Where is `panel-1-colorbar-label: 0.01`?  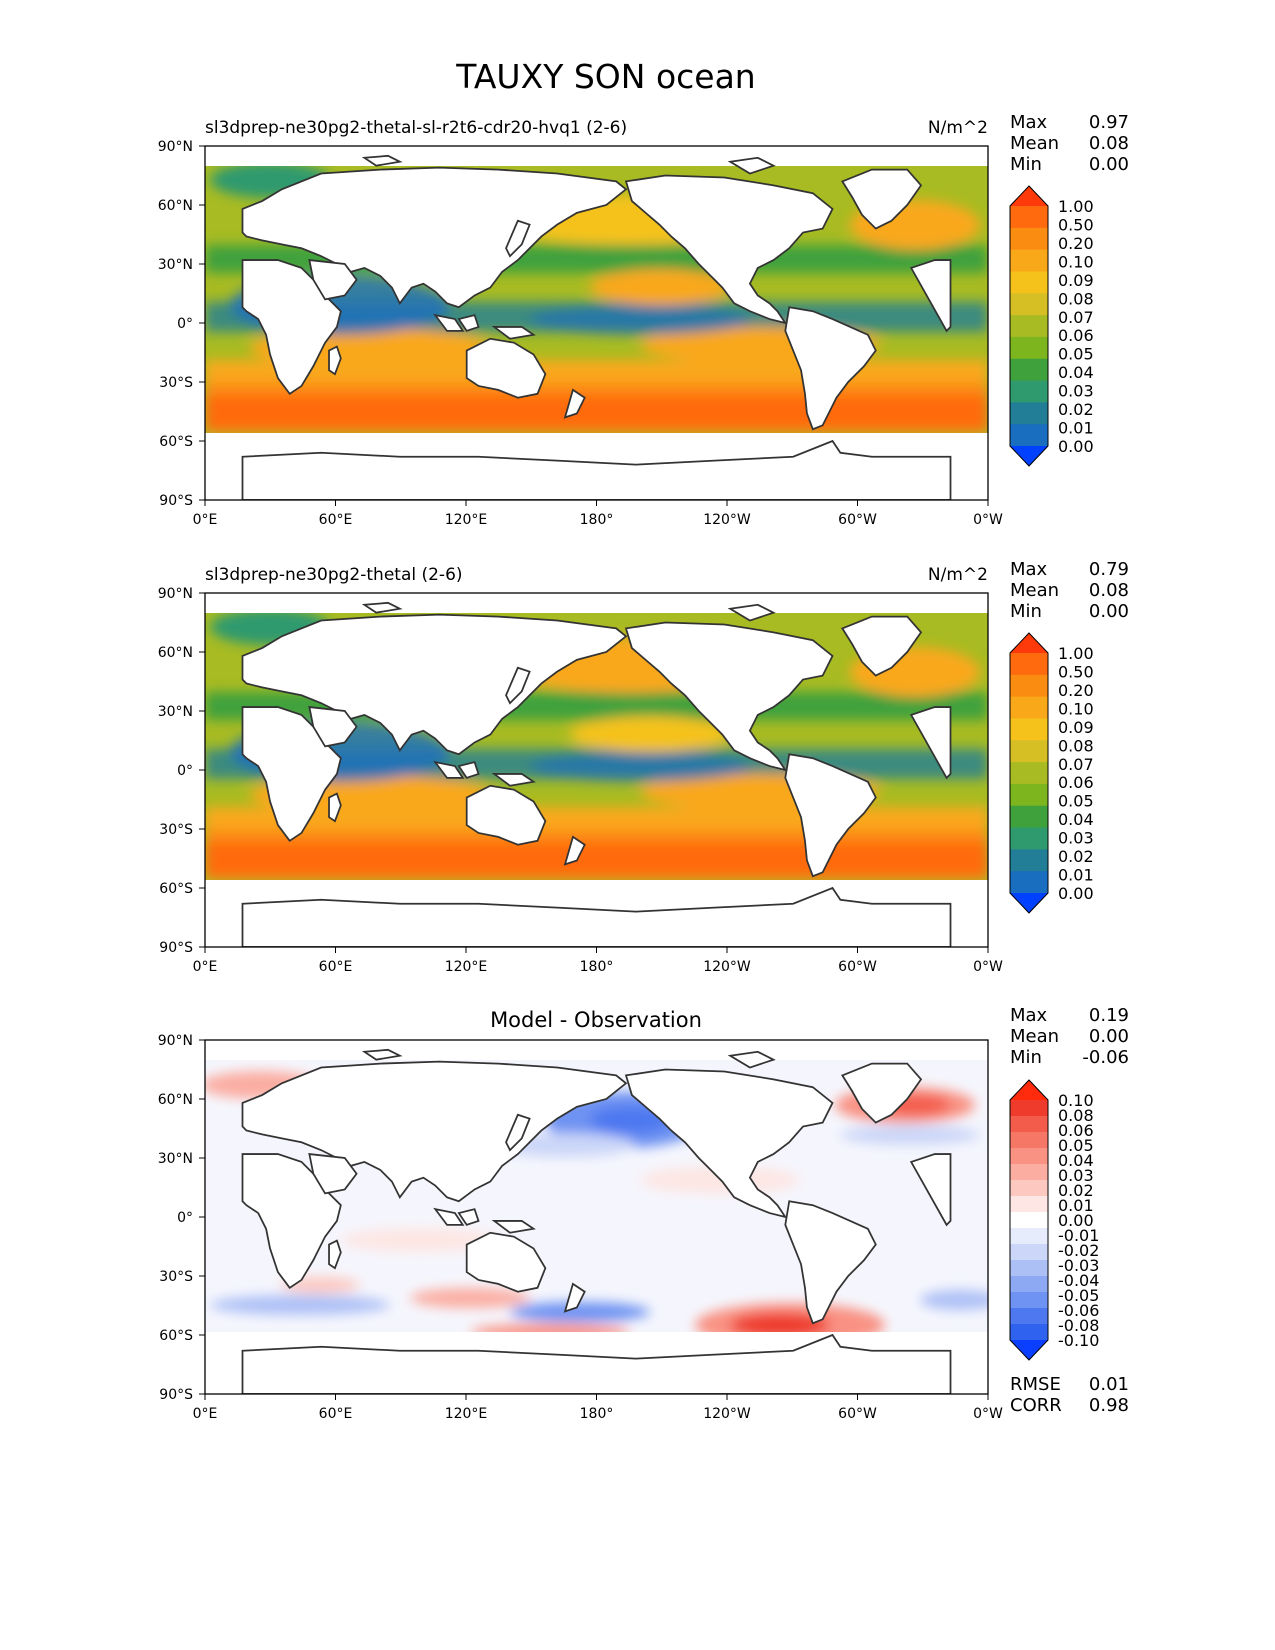
panel-1-colorbar-label: 0.01 is located at coordinates (1076, 428).